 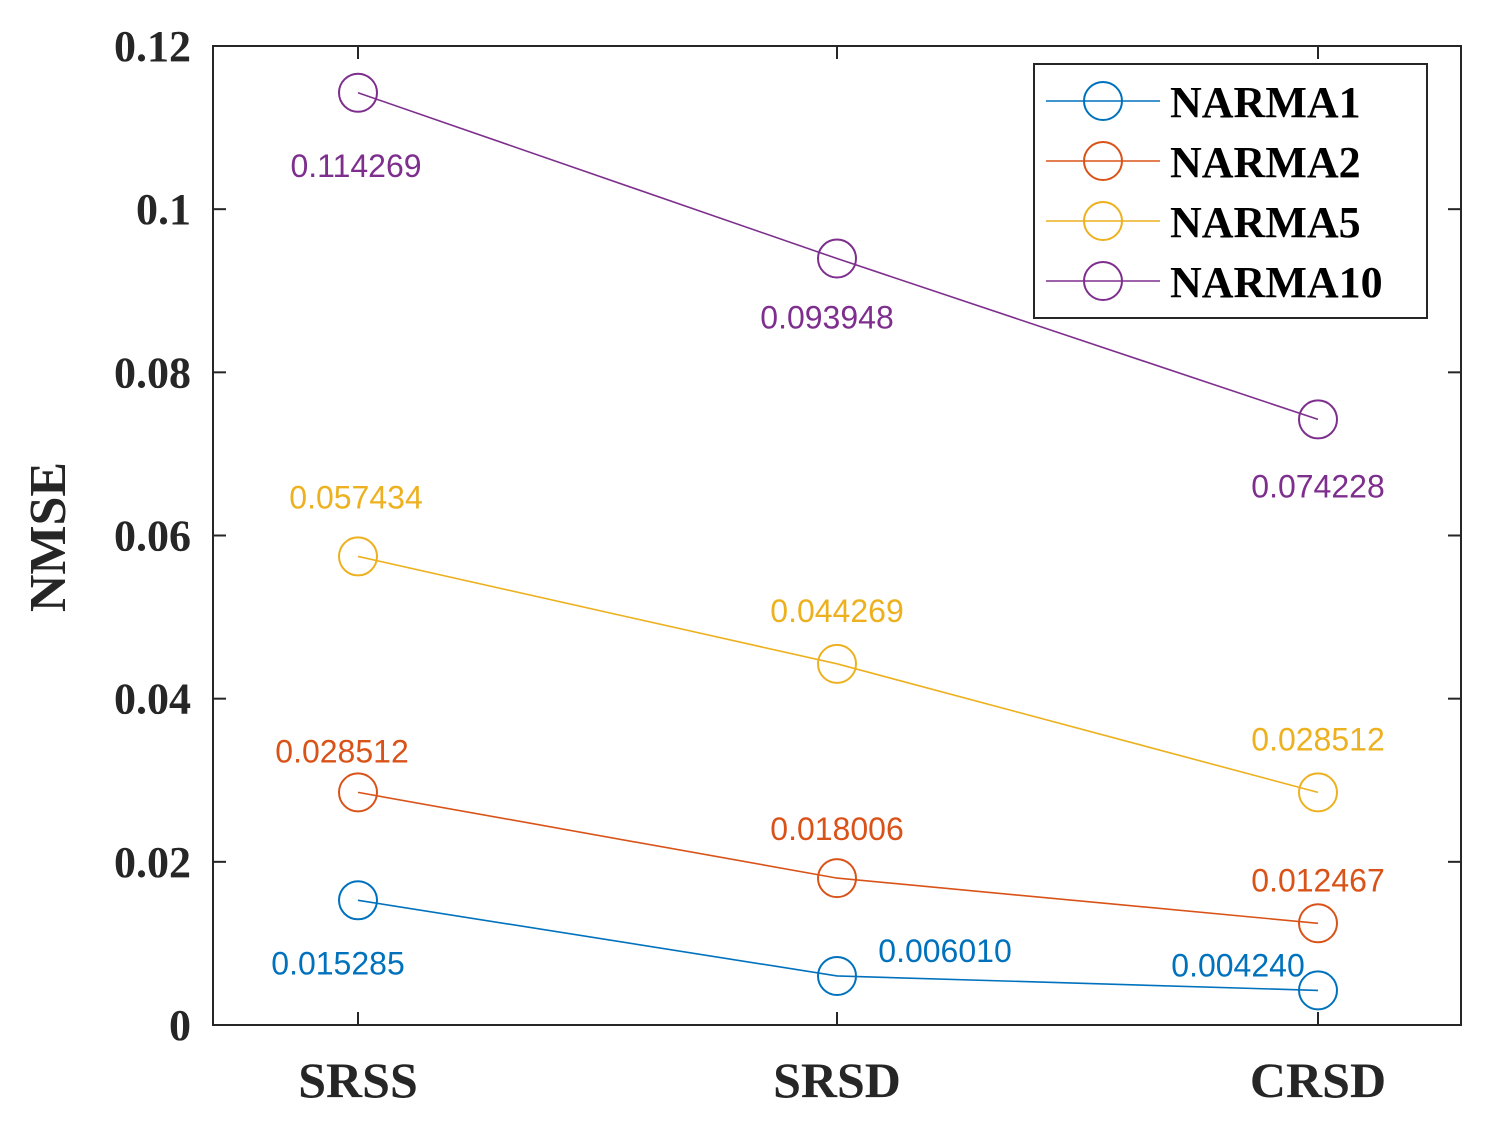 I want to click on data-label: 0.074228, so click(x=1317, y=486).